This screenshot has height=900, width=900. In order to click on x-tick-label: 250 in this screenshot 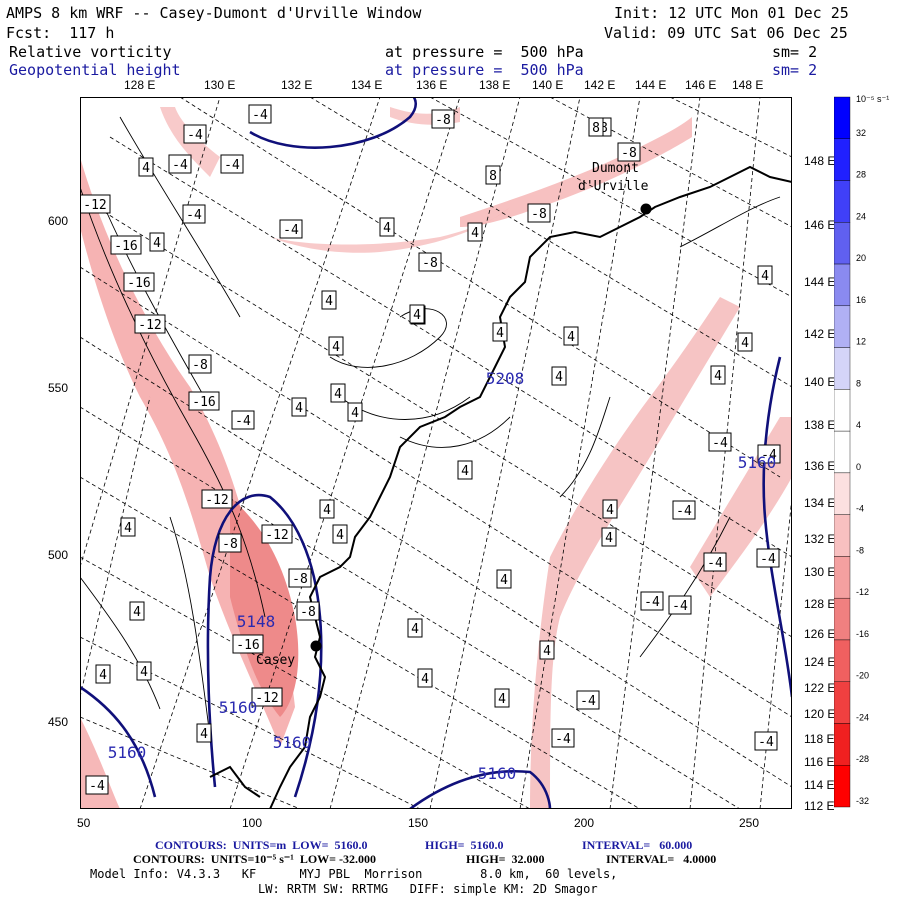, I will do `click(749, 823)`.